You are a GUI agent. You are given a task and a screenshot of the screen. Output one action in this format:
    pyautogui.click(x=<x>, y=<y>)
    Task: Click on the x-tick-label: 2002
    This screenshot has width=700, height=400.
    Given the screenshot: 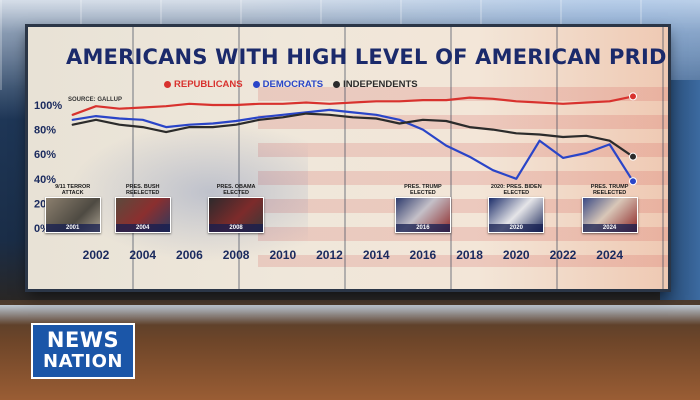 What is the action you would take?
    pyautogui.click(x=96, y=255)
    